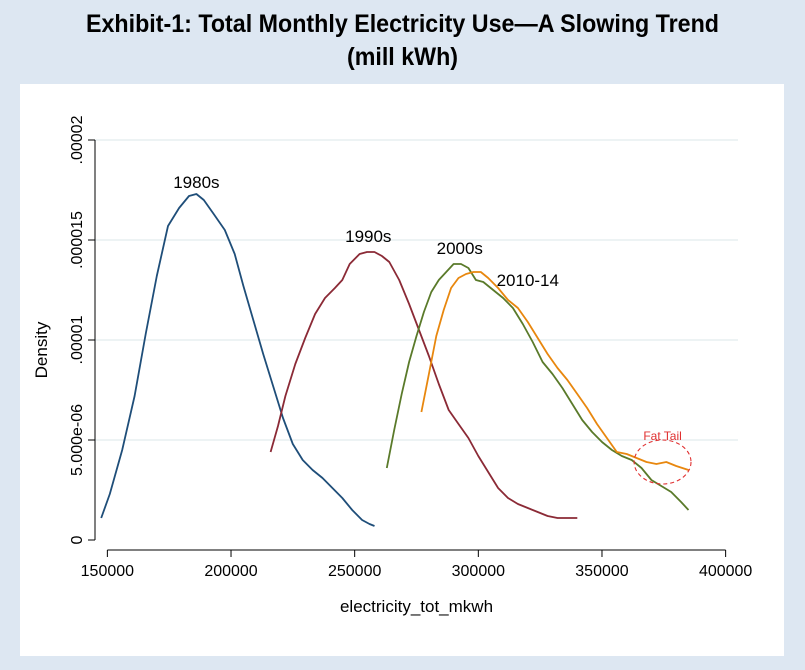 Image resolution: width=805 pixels, height=670 pixels. I want to click on x-tick-label: 300000, so click(478, 571).